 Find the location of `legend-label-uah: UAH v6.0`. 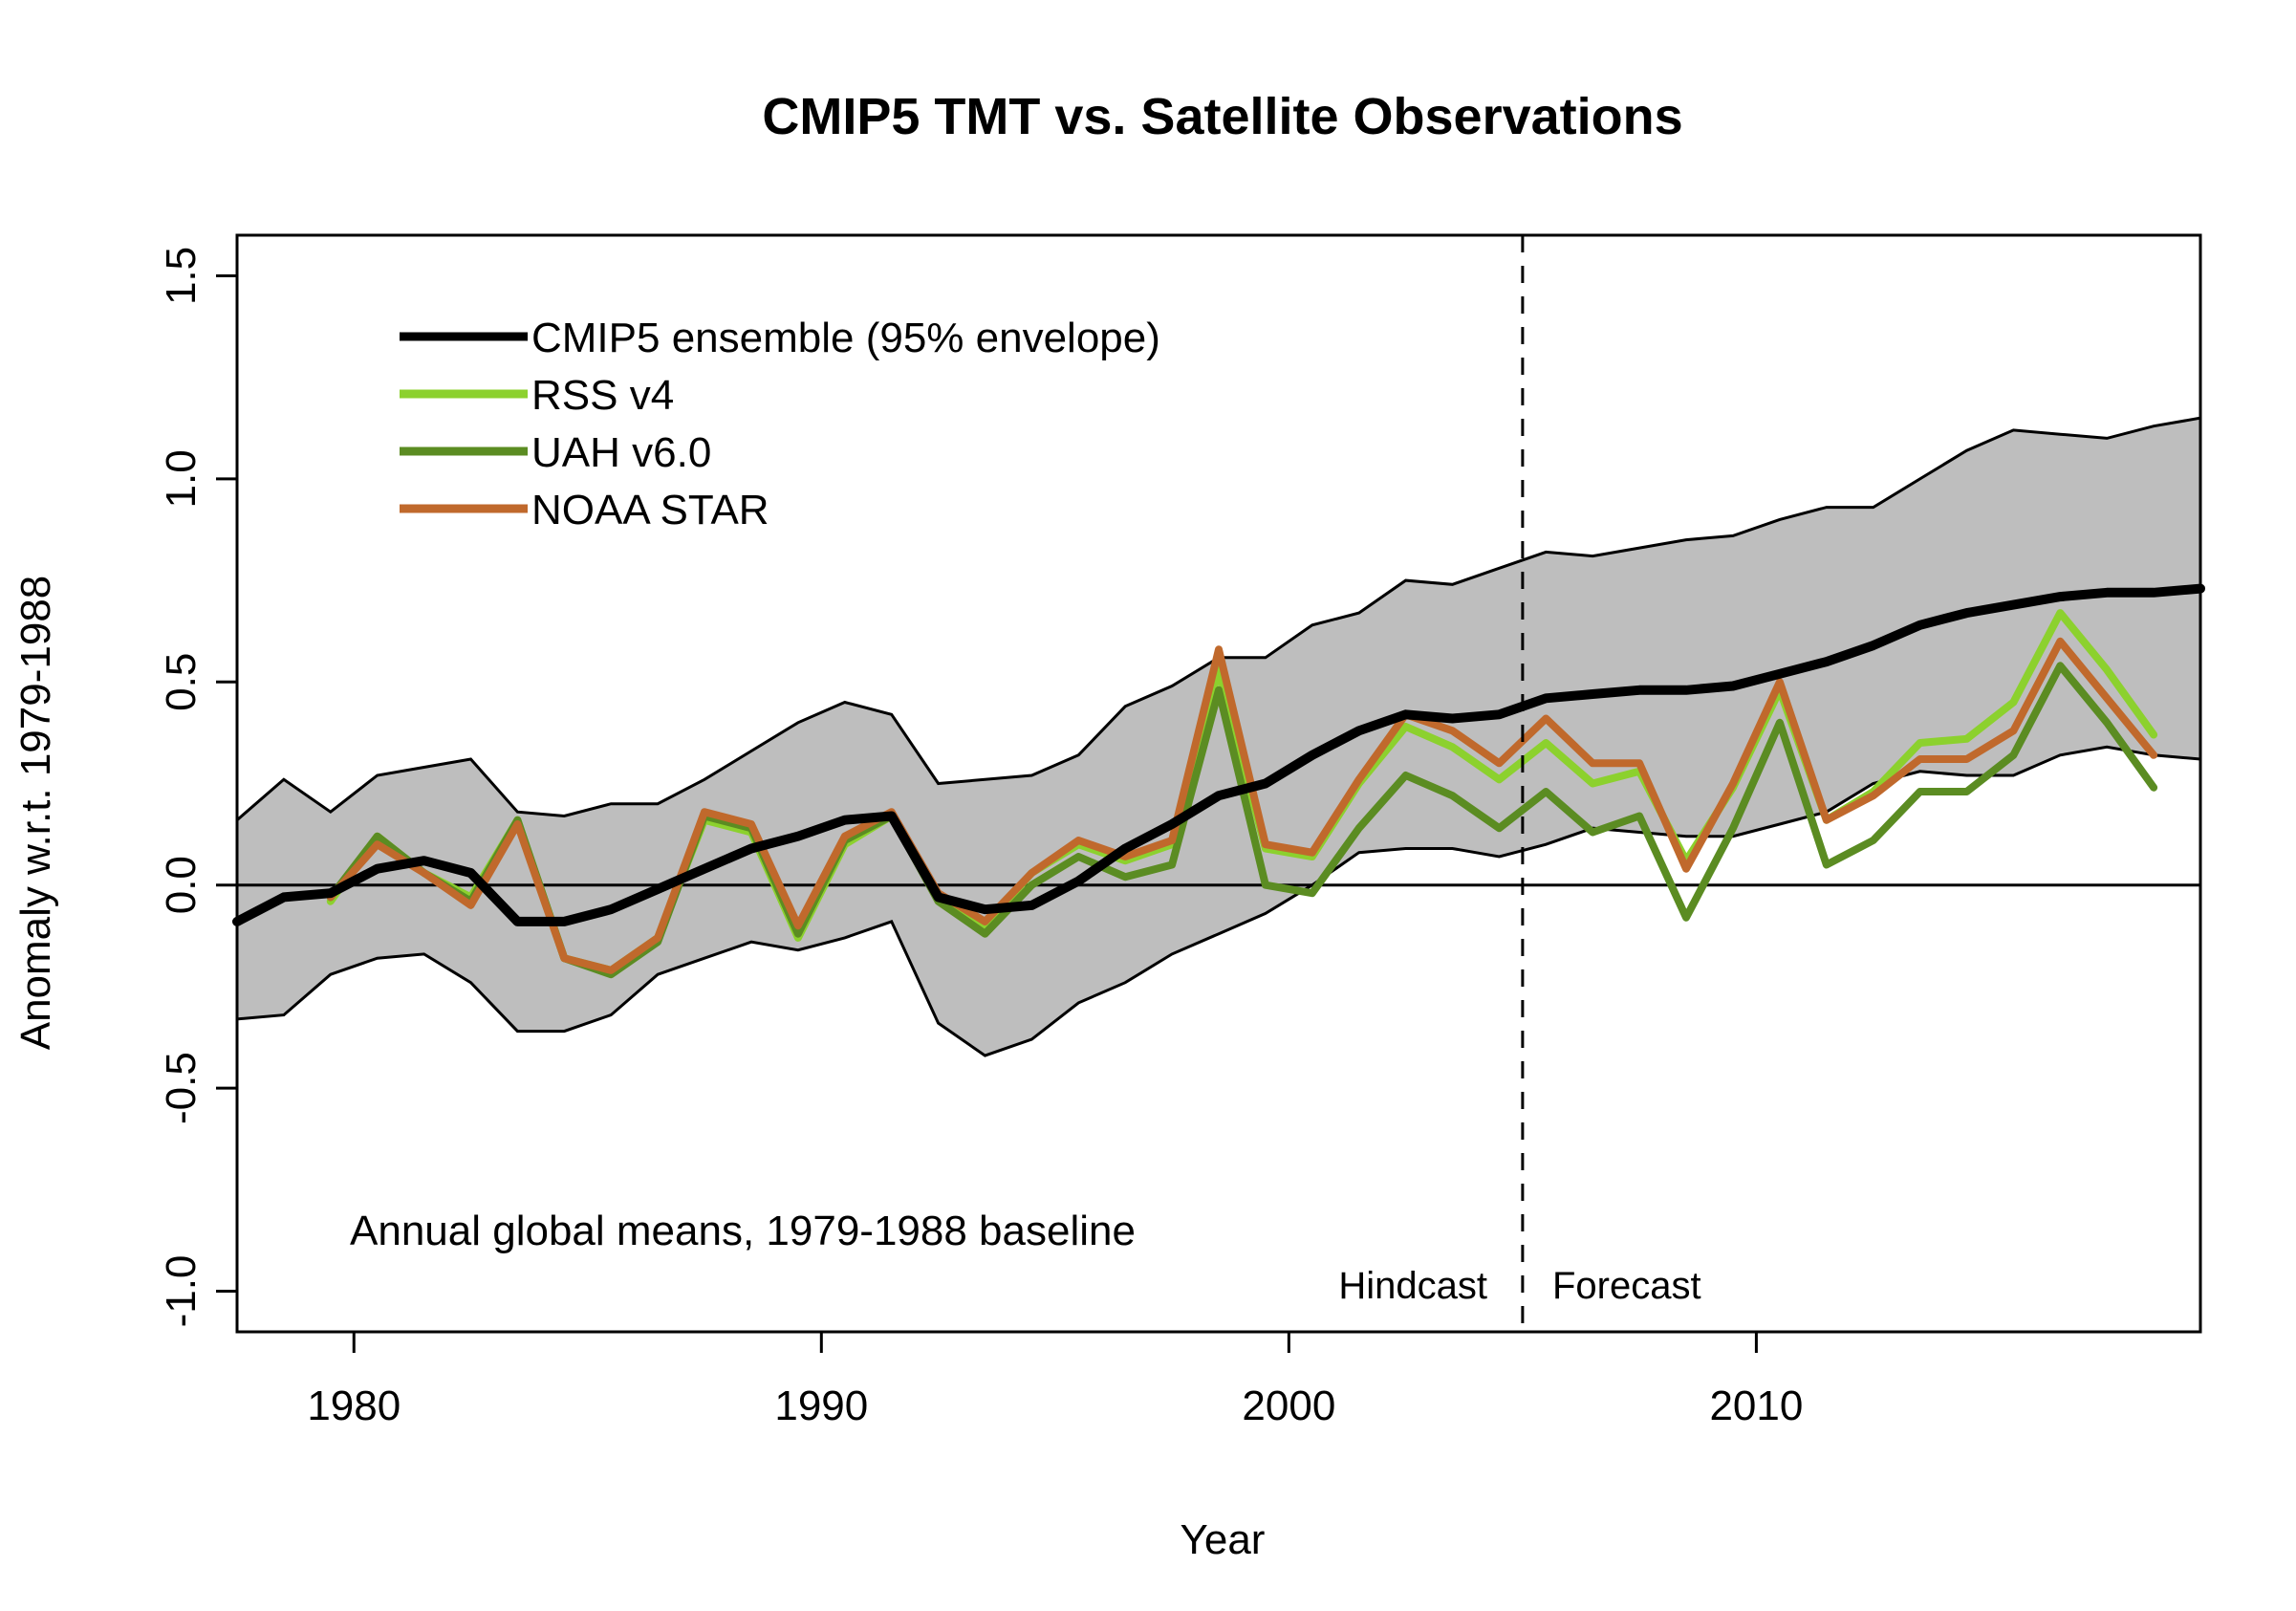

legend-label-uah: UAH v6.0 is located at coordinates (621, 452).